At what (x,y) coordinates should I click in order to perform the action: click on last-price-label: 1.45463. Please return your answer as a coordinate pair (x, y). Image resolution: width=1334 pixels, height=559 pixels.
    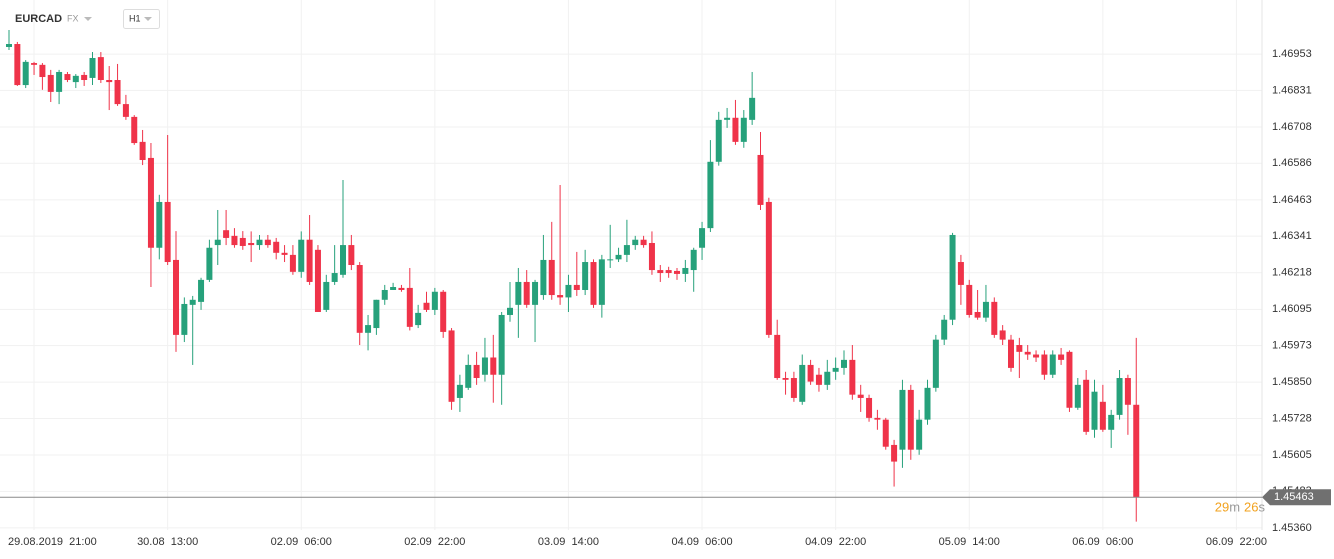
    Looking at the image, I should click on (1294, 497).